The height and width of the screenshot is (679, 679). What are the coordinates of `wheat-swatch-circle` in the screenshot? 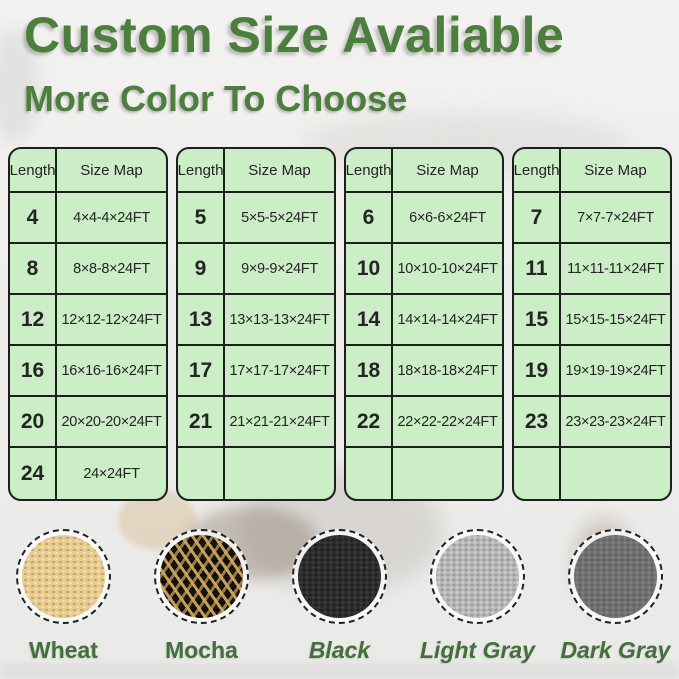 It's located at (63, 576).